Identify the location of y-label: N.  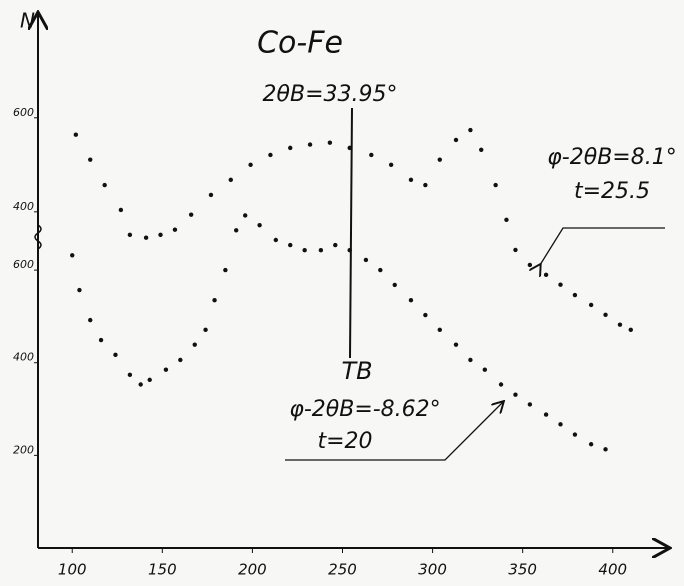
(27, 21).